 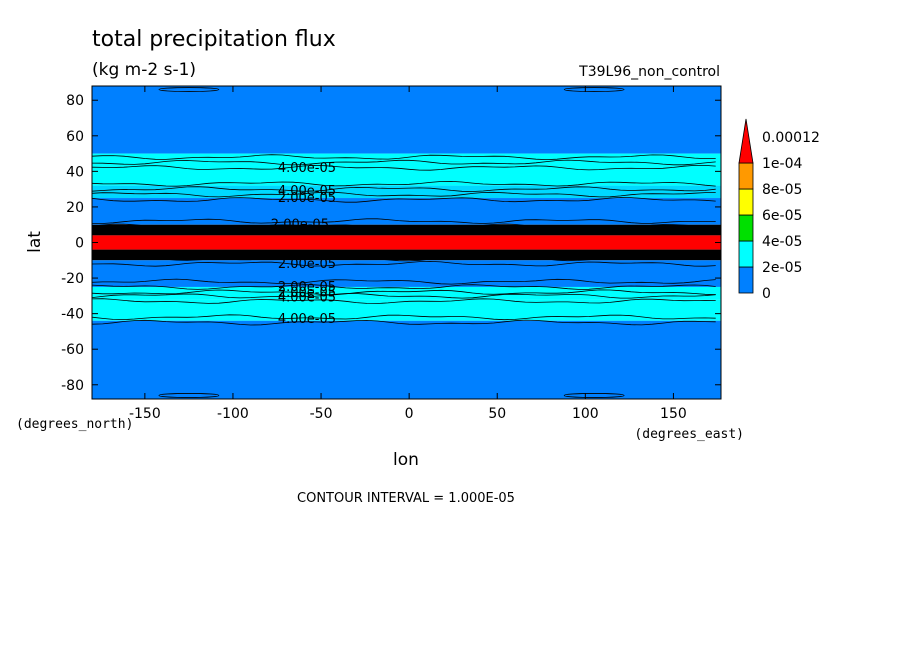 I want to click on contour-label-7: 4.00e-05, so click(x=307, y=298).